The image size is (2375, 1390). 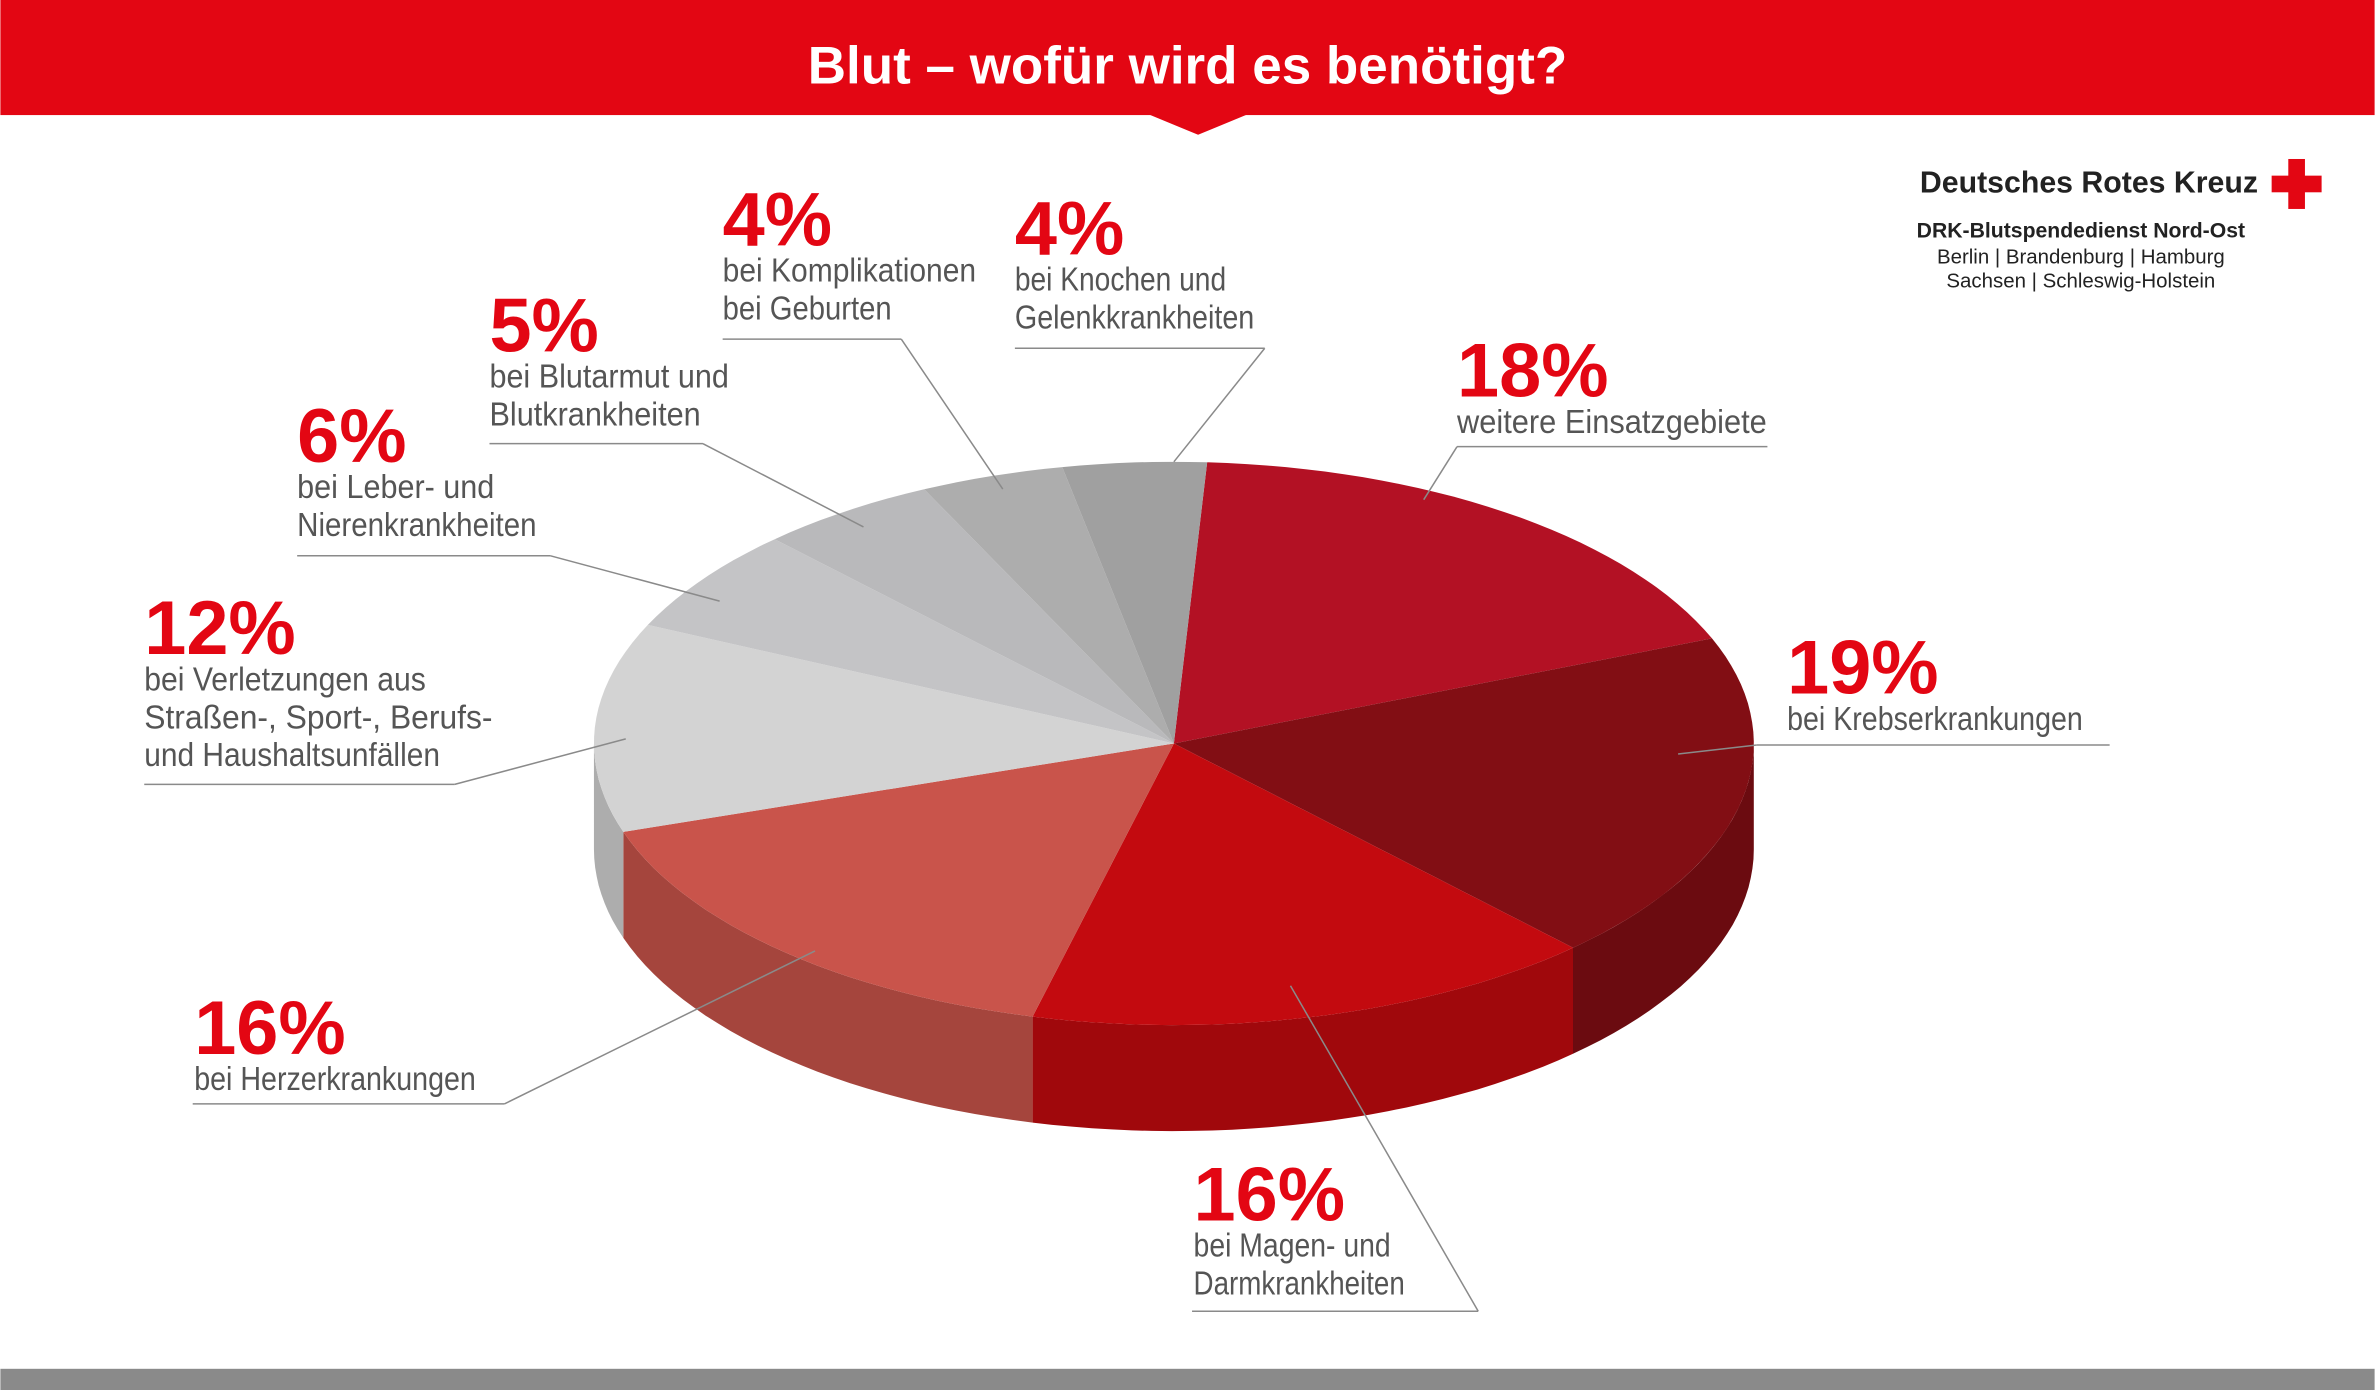 What do you see at coordinates (594, 414) in the screenshot?
I see `category-label: Blutkrankheiten` at bounding box center [594, 414].